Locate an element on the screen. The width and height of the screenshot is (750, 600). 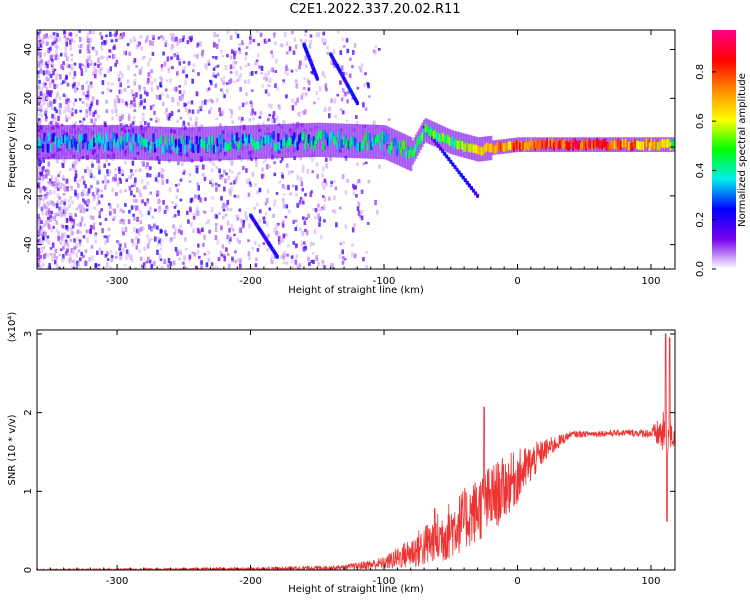
spectrogram-y-label: Frequency (Hz) is located at coordinates (12, 150).